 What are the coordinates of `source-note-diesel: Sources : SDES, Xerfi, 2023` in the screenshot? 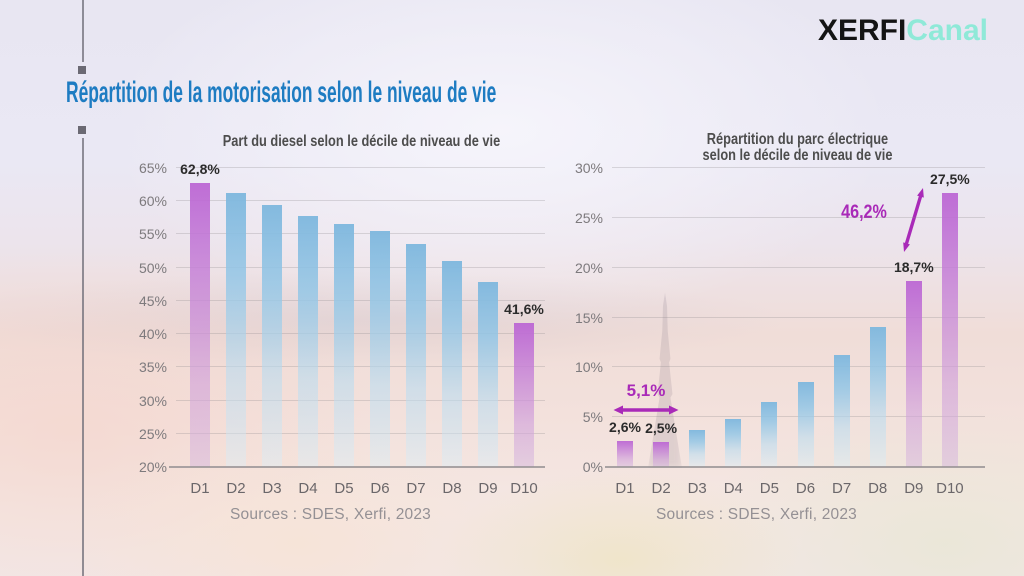 It's located at (330, 514).